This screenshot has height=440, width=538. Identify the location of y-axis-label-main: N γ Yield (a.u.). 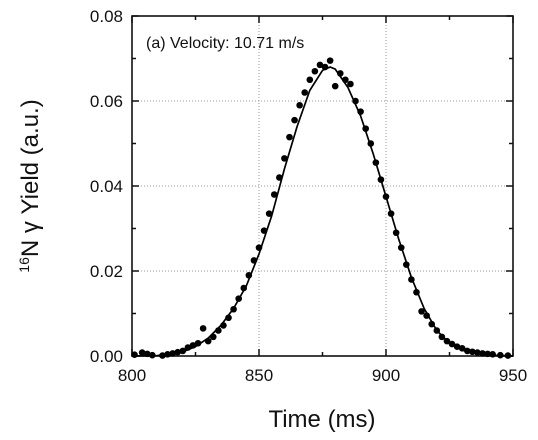
(30, 178).